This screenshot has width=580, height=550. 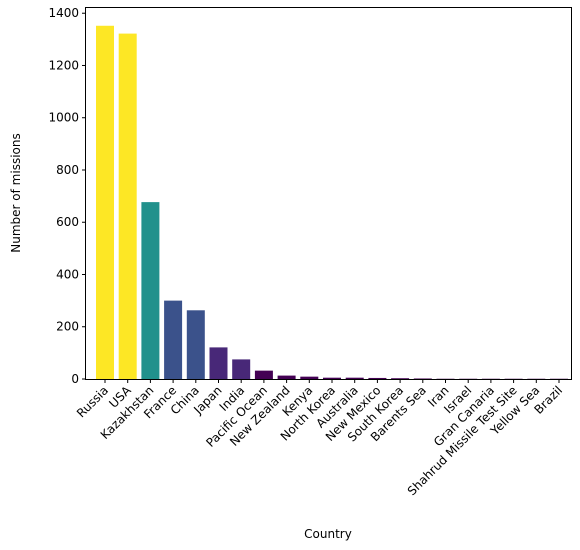 What do you see at coordinates (218, 363) in the screenshot?
I see `bar-japan` at bounding box center [218, 363].